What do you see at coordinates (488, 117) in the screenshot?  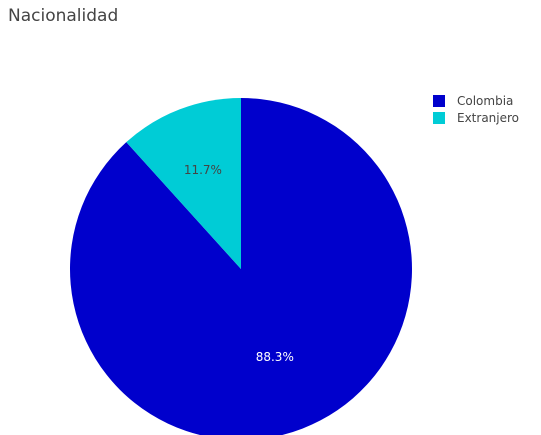 I see `legend-label-extranjero: Extranjero` at bounding box center [488, 117].